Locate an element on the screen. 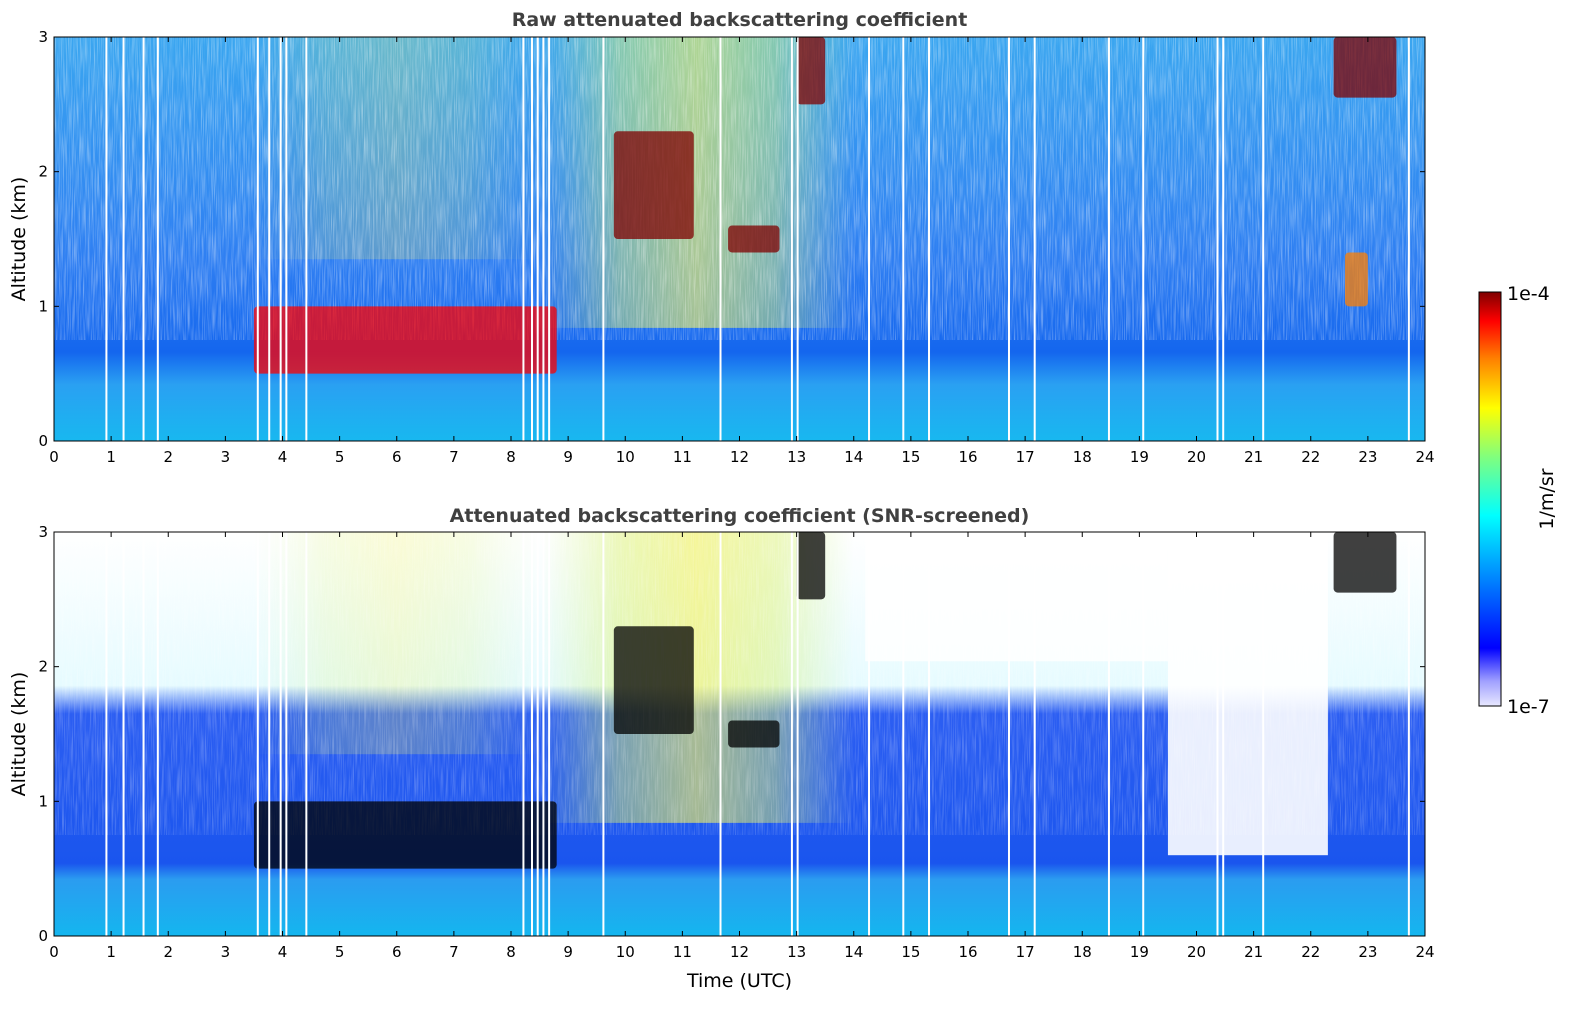 This screenshot has width=1595, height=1024. x-tick-label: 23 is located at coordinates (1367, 457).